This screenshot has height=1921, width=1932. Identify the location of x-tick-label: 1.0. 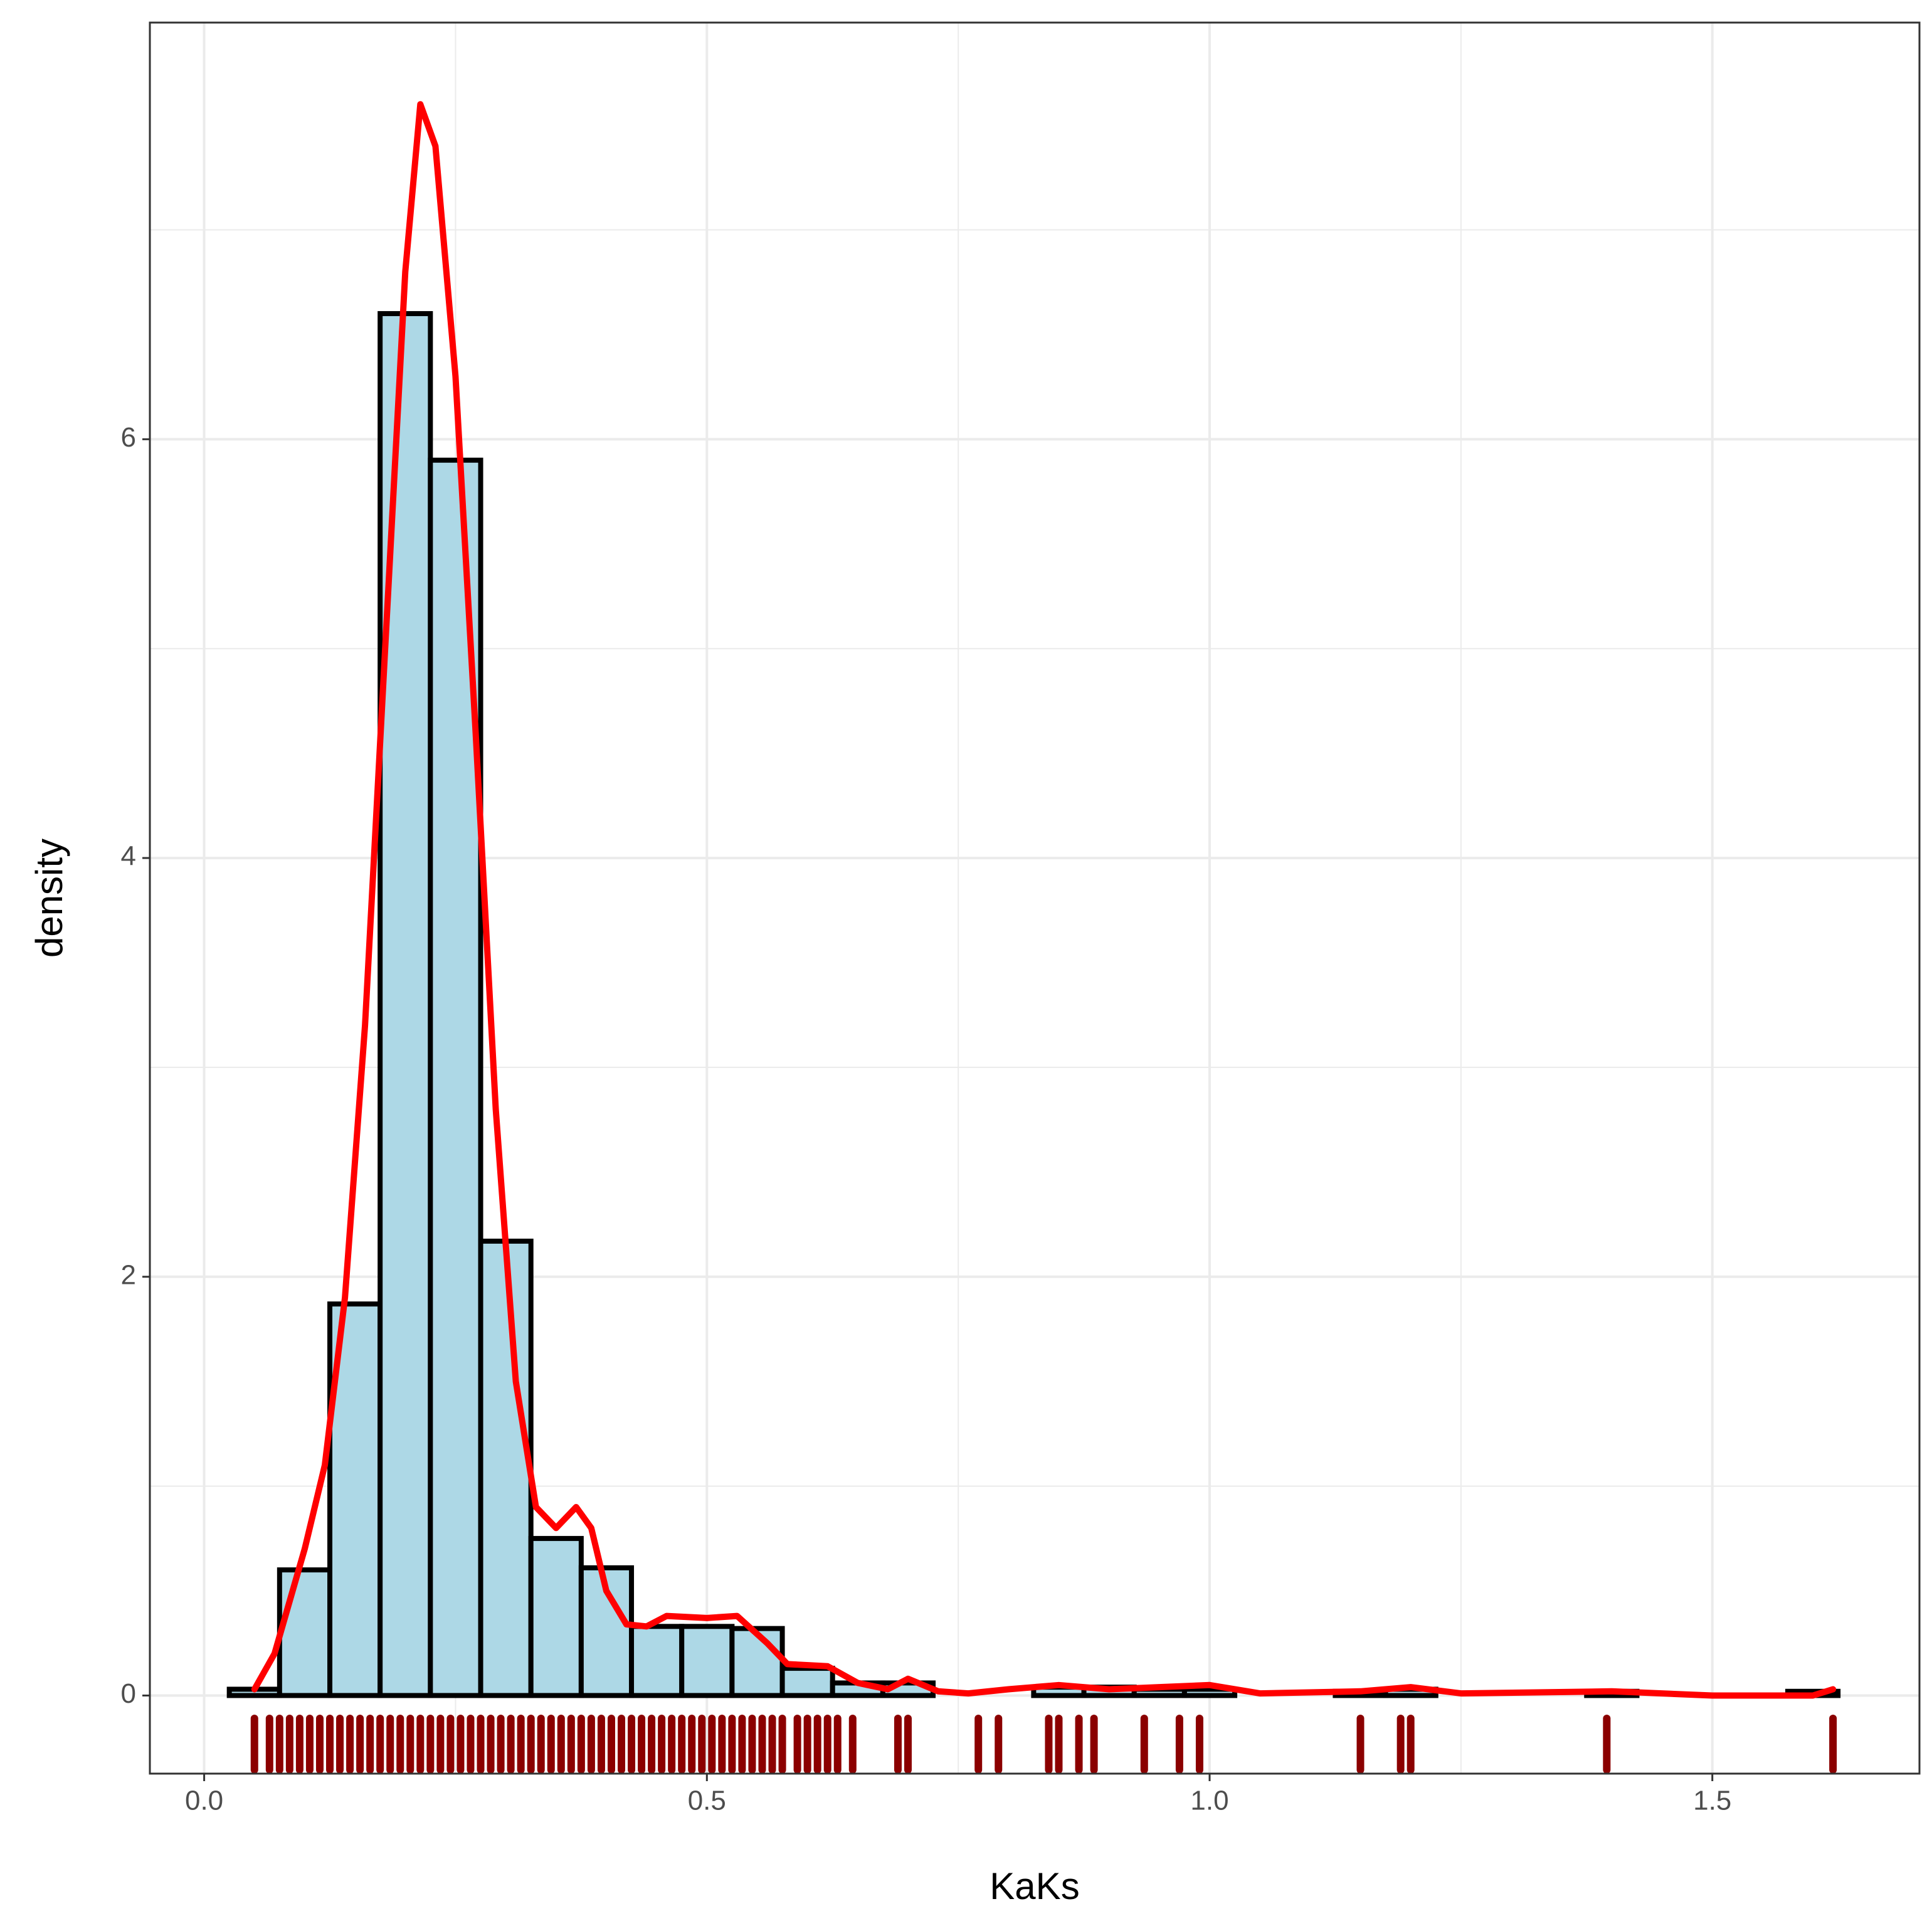
(1209, 1801).